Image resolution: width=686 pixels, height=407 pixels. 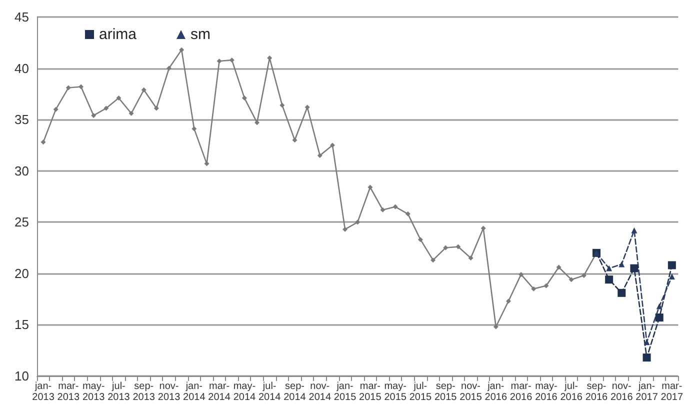 I want to click on x-tick-label: jan- 2013, so click(x=43, y=392).